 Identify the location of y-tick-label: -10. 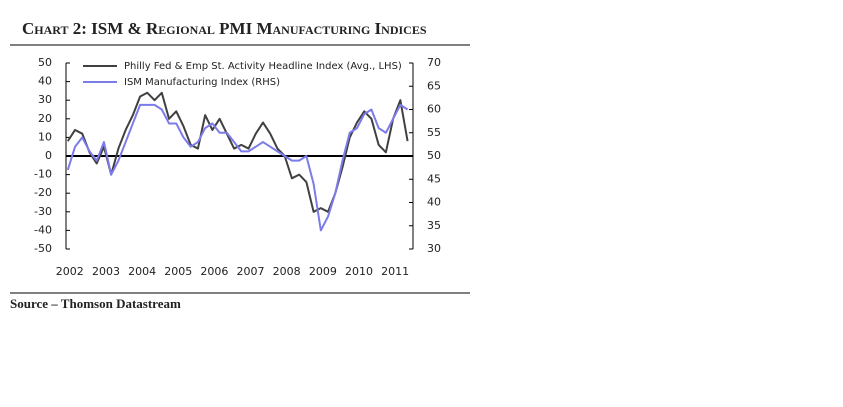
(43, 174).